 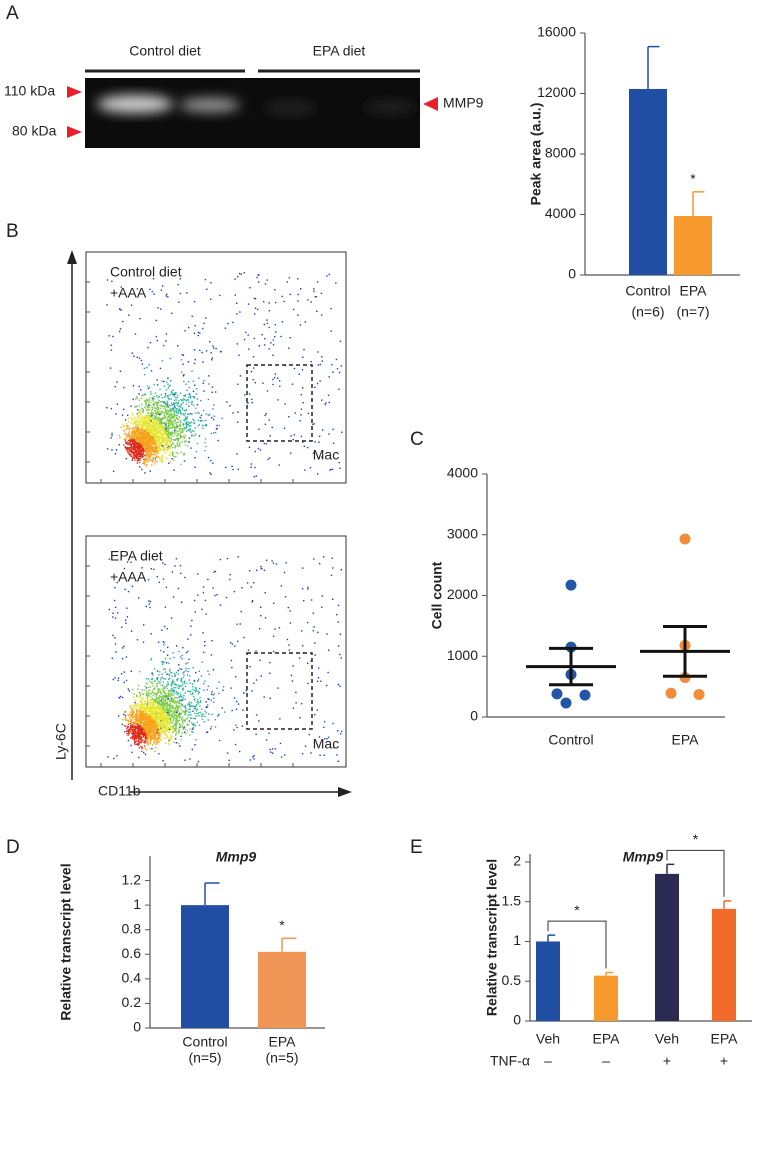 What do you see at coordinates (128, 293) in the screenshot?
I see `flow-plot-label: +AAA` at bounding box center [128, 293].